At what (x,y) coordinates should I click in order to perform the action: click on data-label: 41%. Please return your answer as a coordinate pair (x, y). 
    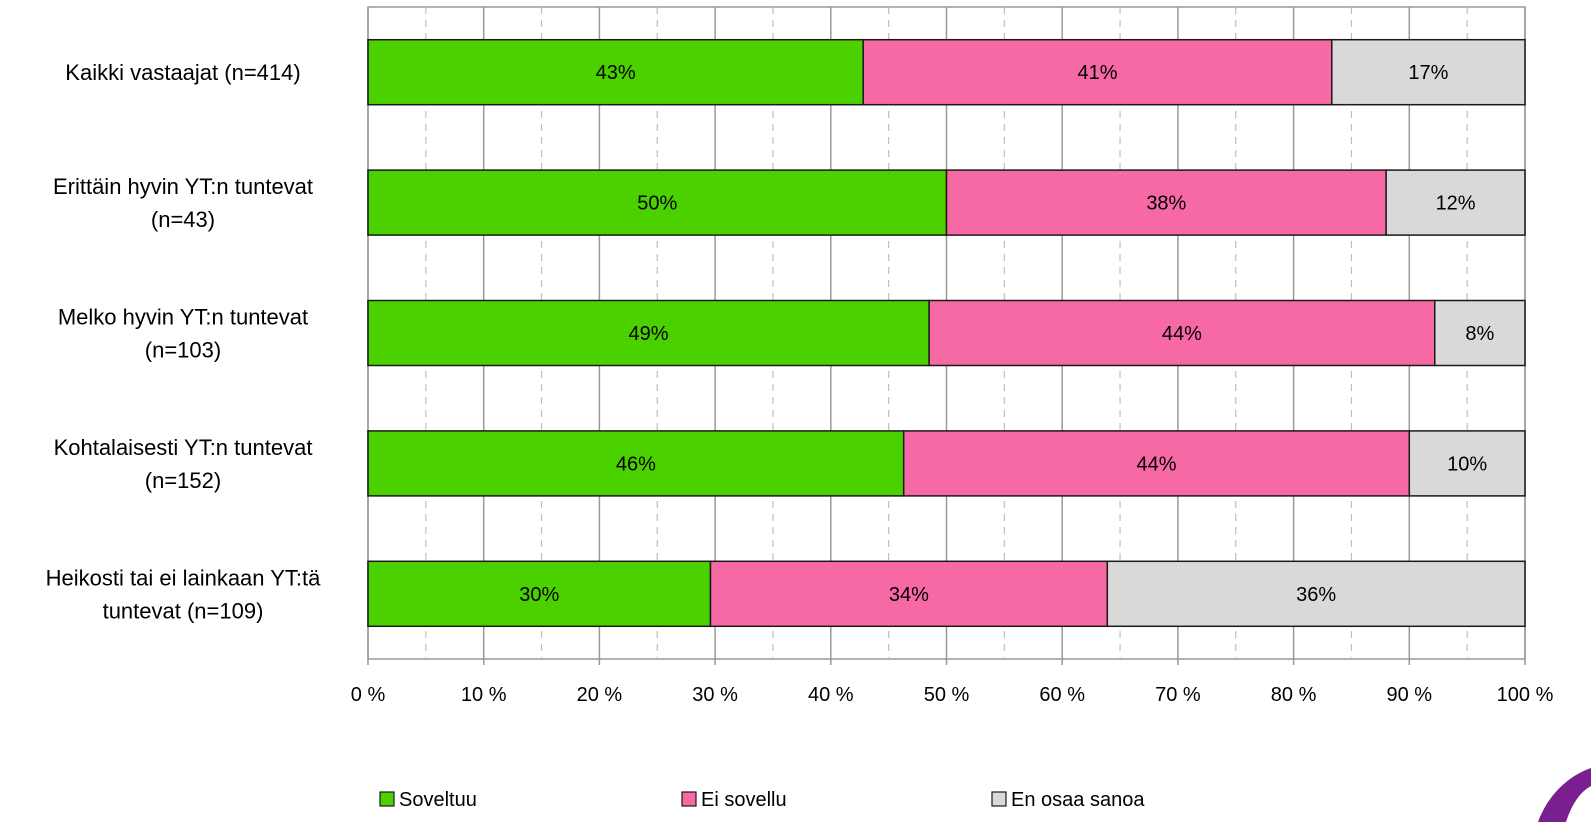
    Looking at the image, I should click on (1097, 73).